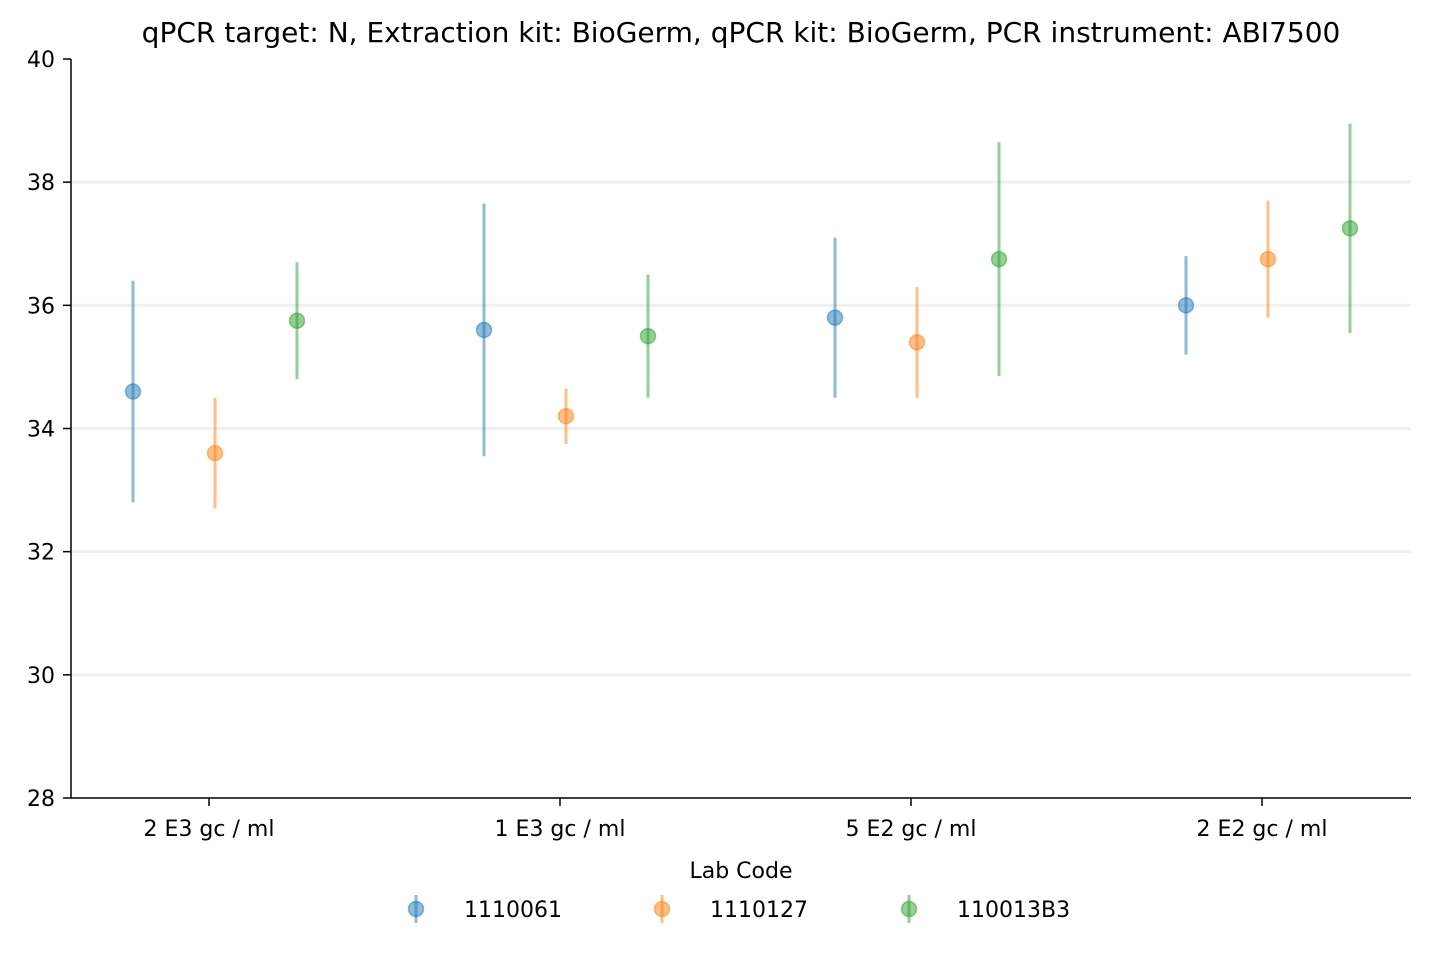  What do you see at coordinates (513, 910) in the screenshot?
I see `legend-label: 1110061` at bounding box center [513, 910].